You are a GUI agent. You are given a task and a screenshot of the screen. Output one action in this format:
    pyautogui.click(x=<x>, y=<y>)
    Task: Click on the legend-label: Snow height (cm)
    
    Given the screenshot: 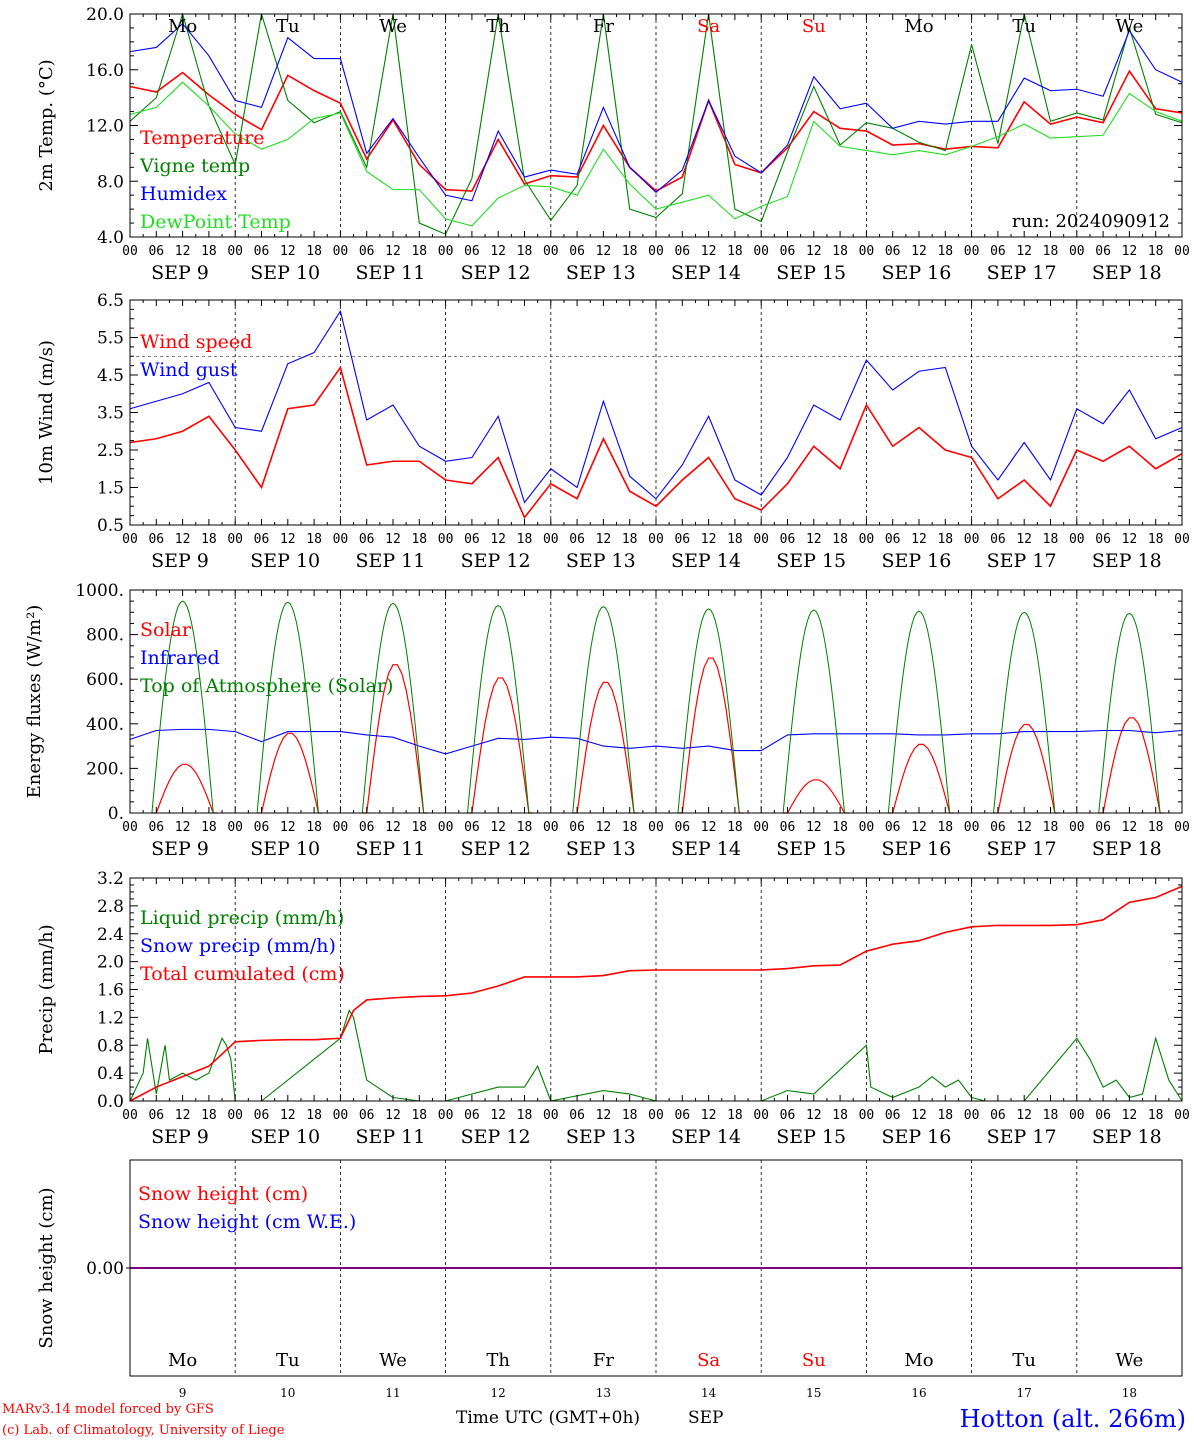 What is the action you would take?
    pyautogui.click(x=223, y=1194)
    